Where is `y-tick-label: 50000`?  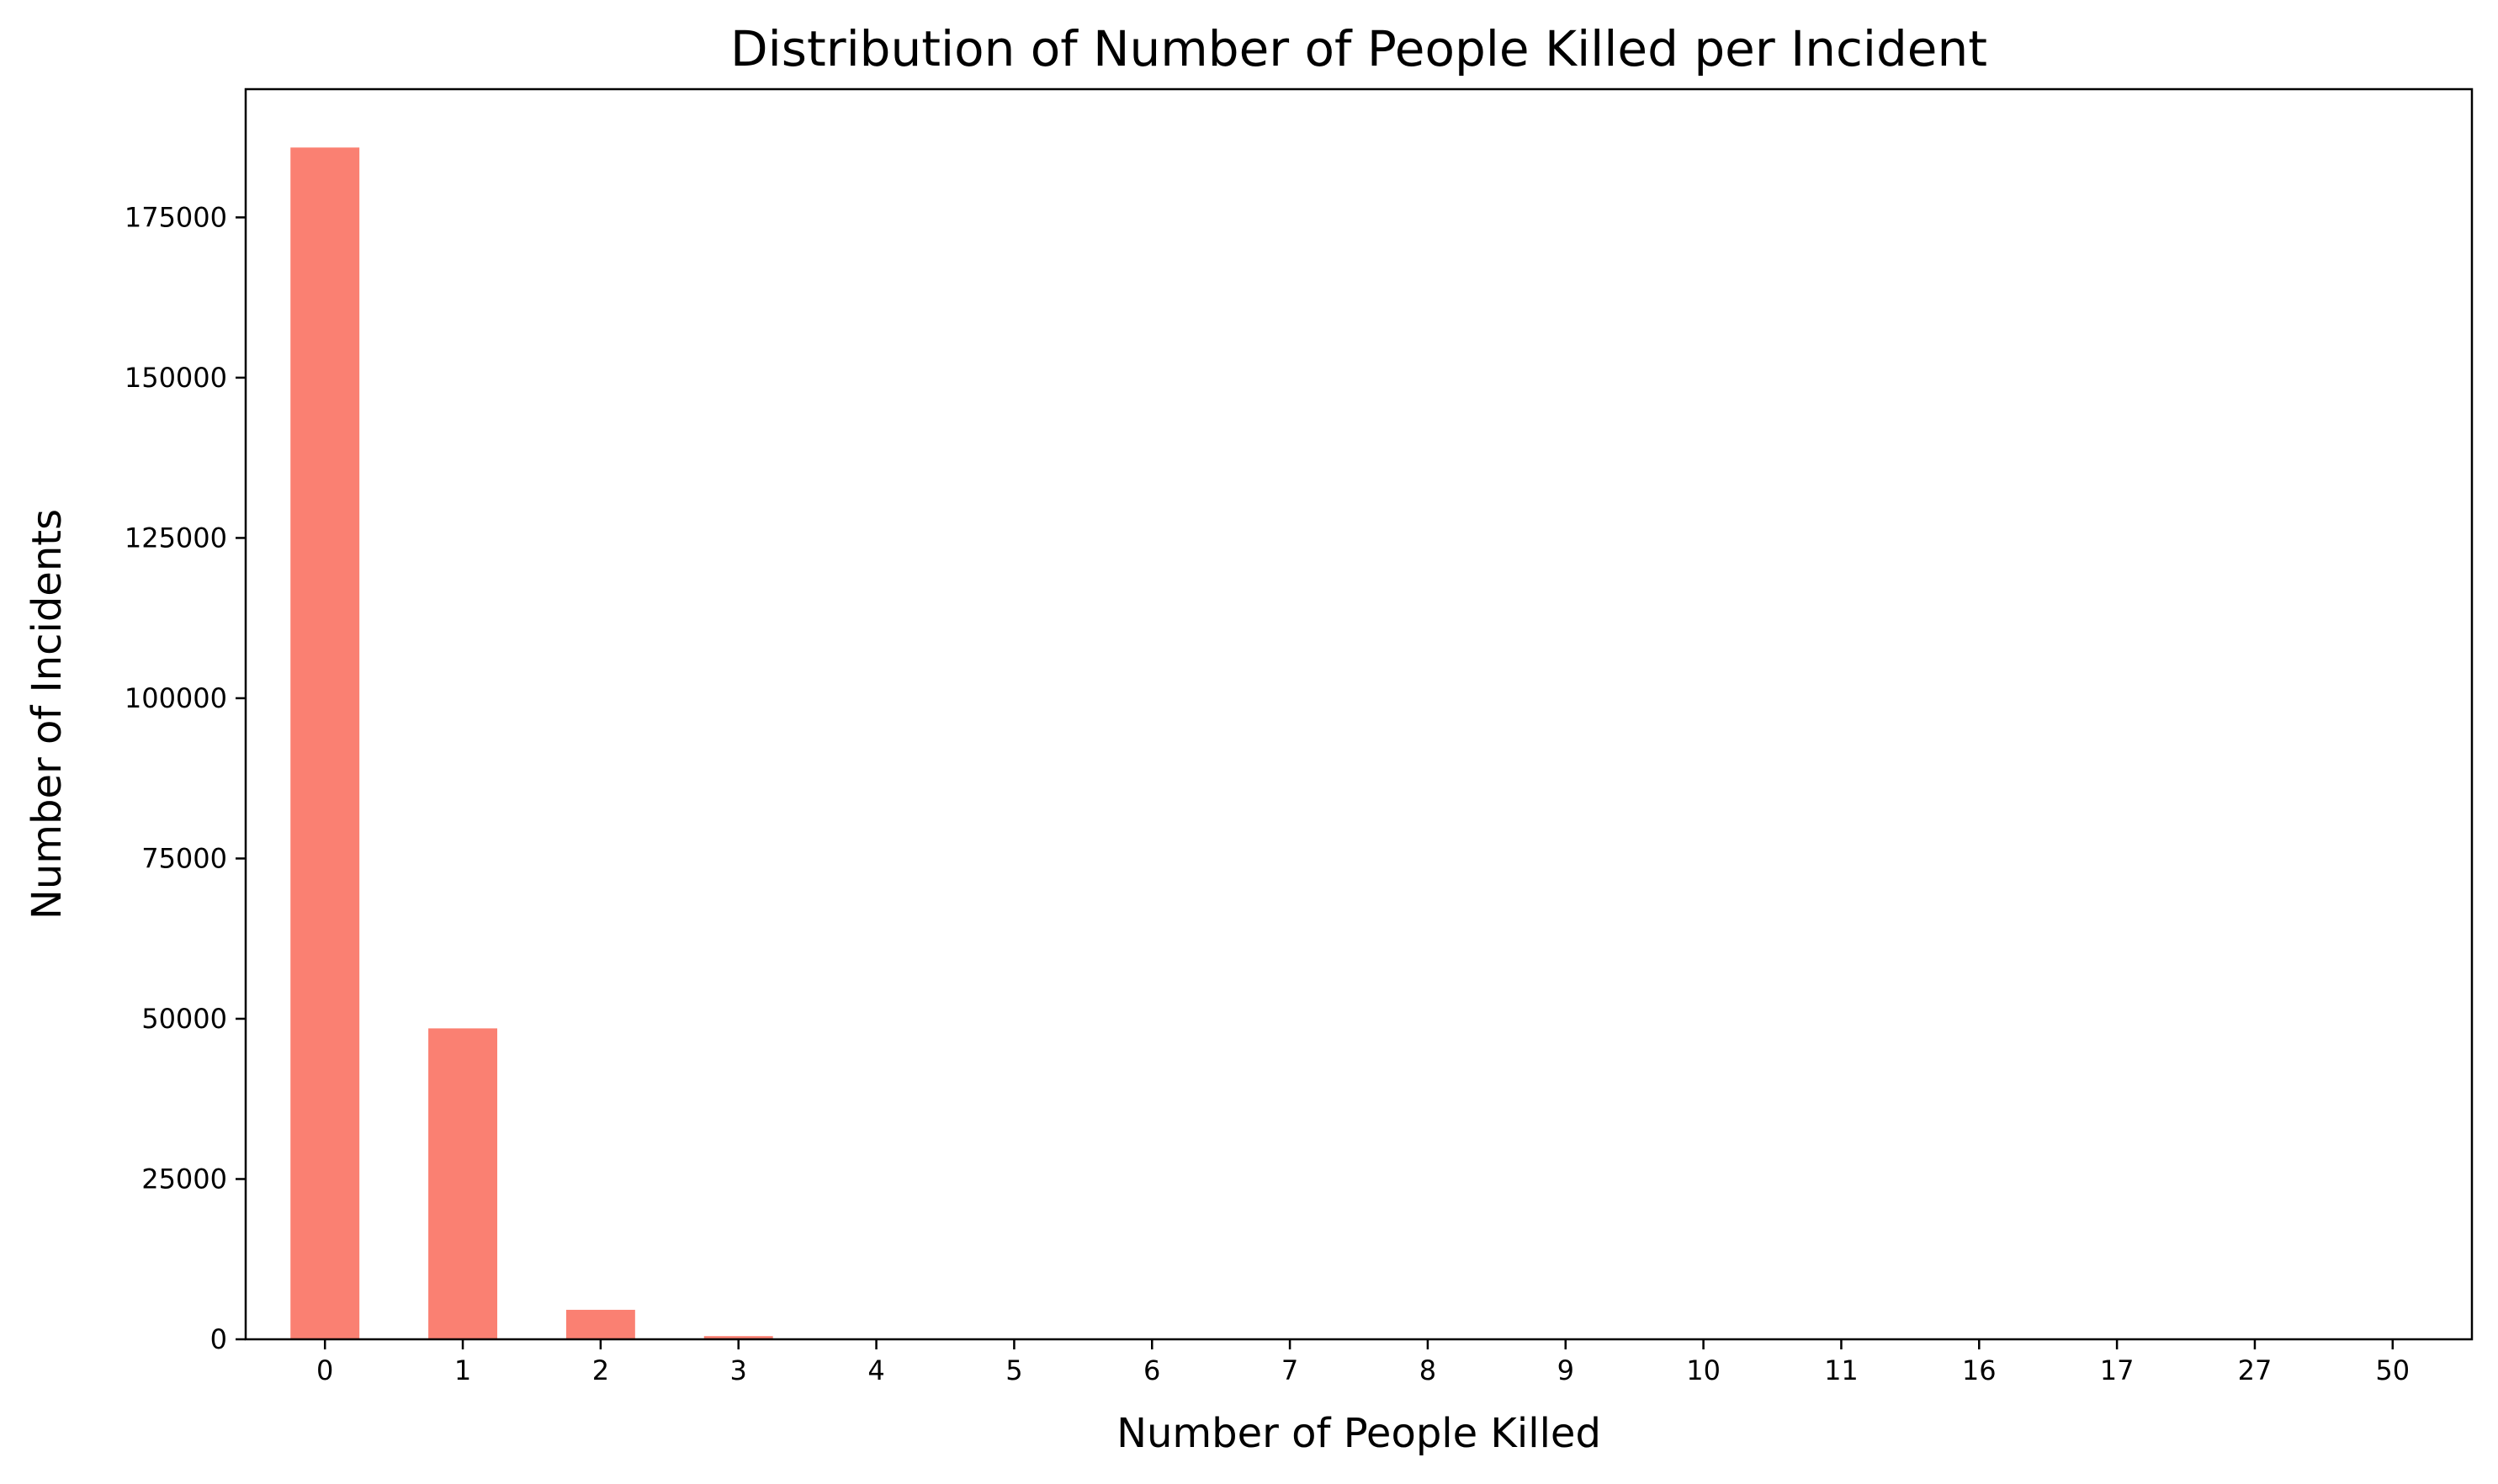 y-tick-label: 50000 is located at coordinates (184, 1019).